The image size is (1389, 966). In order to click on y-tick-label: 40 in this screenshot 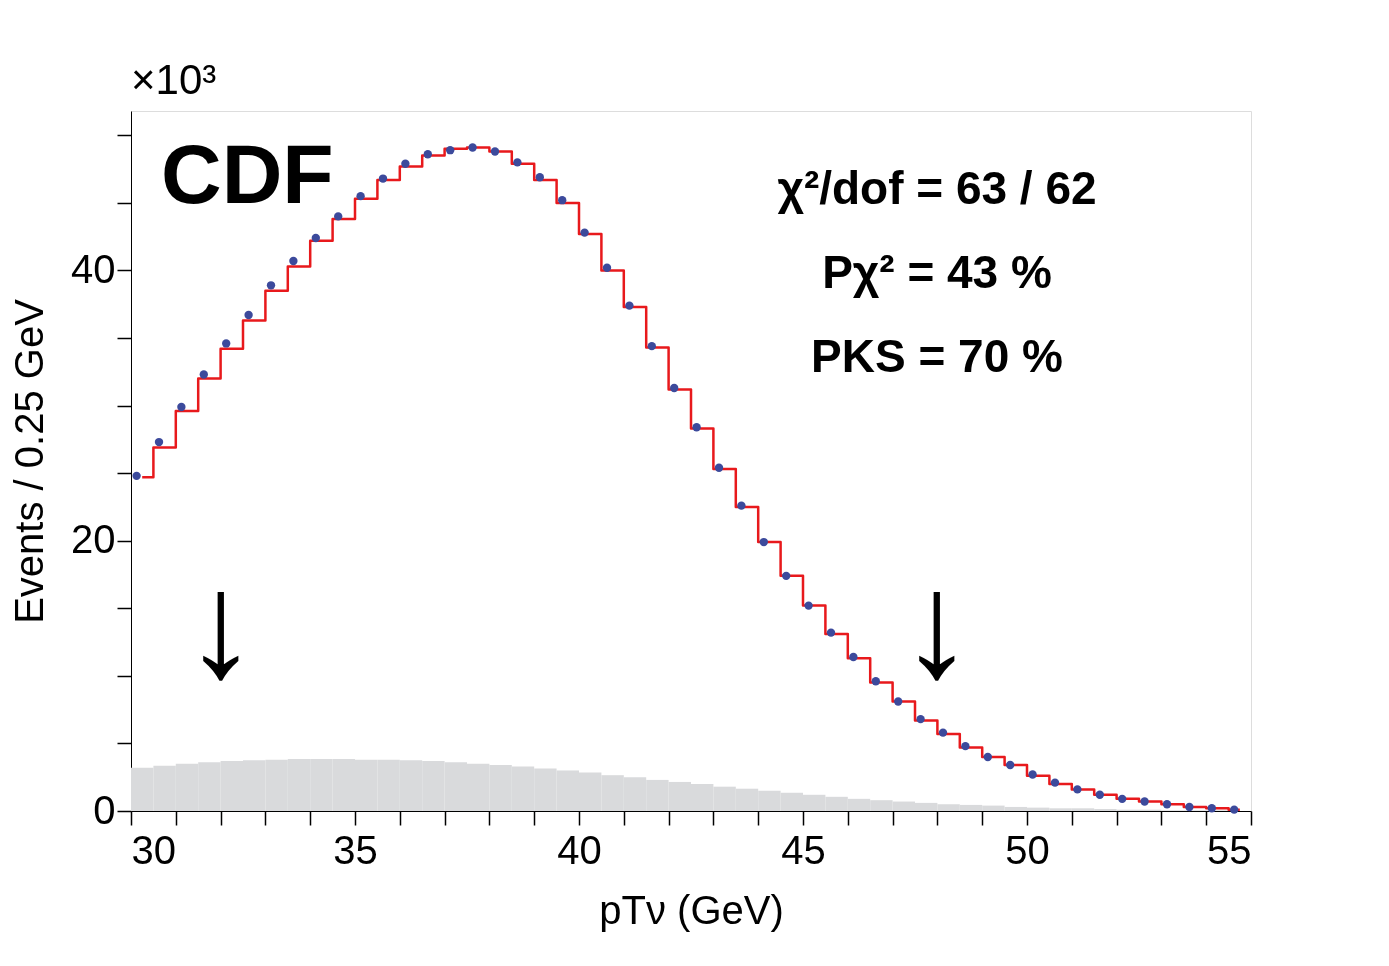, I will do `click(93, 268)`.